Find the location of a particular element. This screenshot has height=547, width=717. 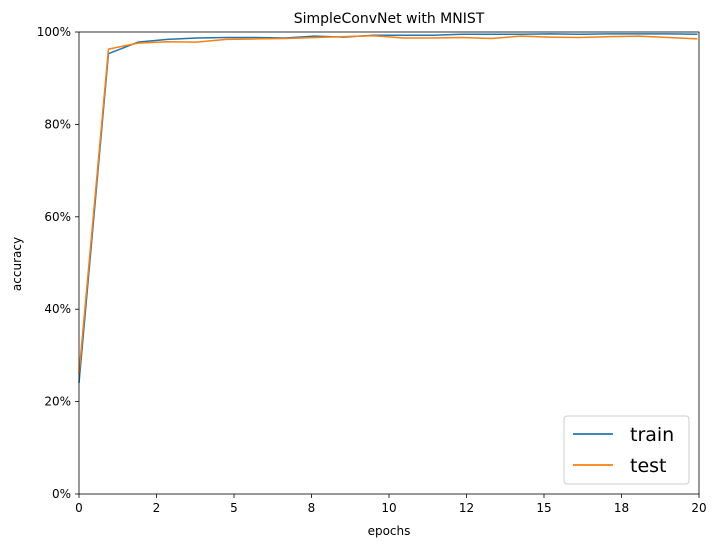

legend-label-train: train is located at coordinates (652, 435).